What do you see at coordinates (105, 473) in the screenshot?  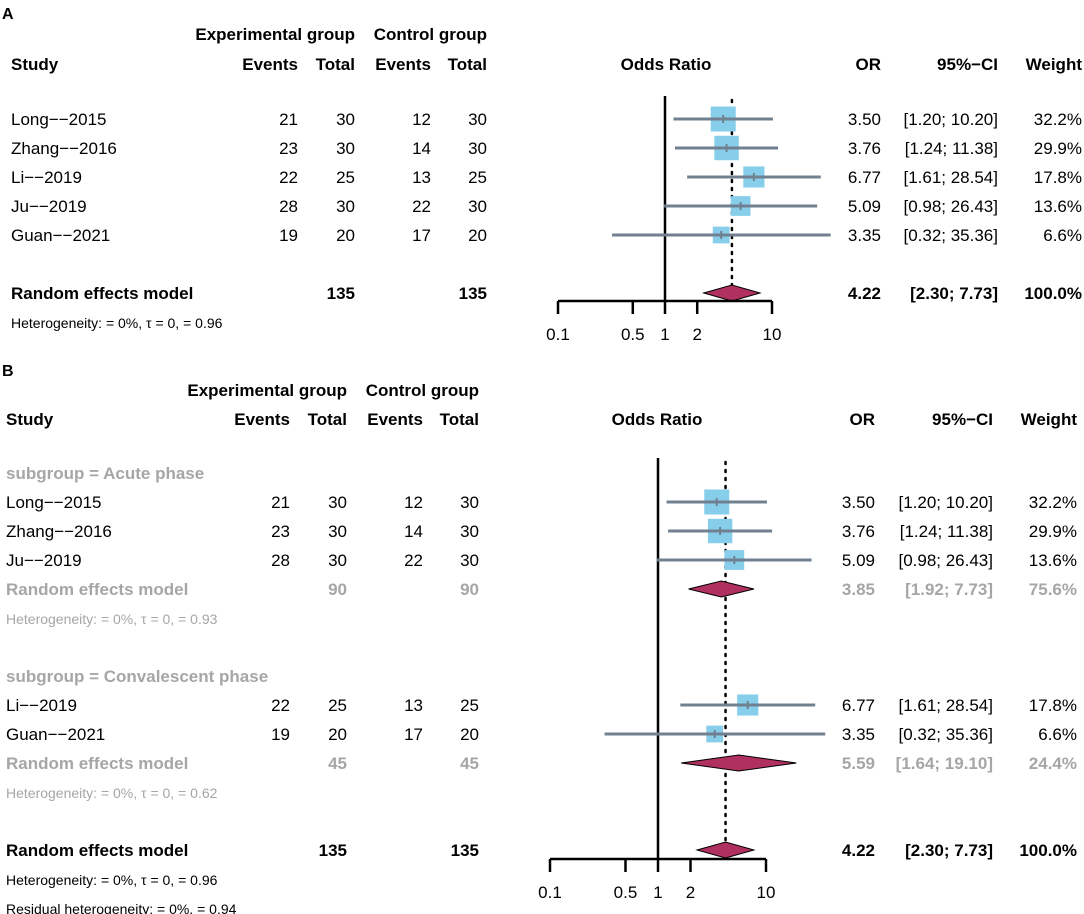 I see `subgroup-header: subgroup = Acute phase` at bounding box center [105, 473].